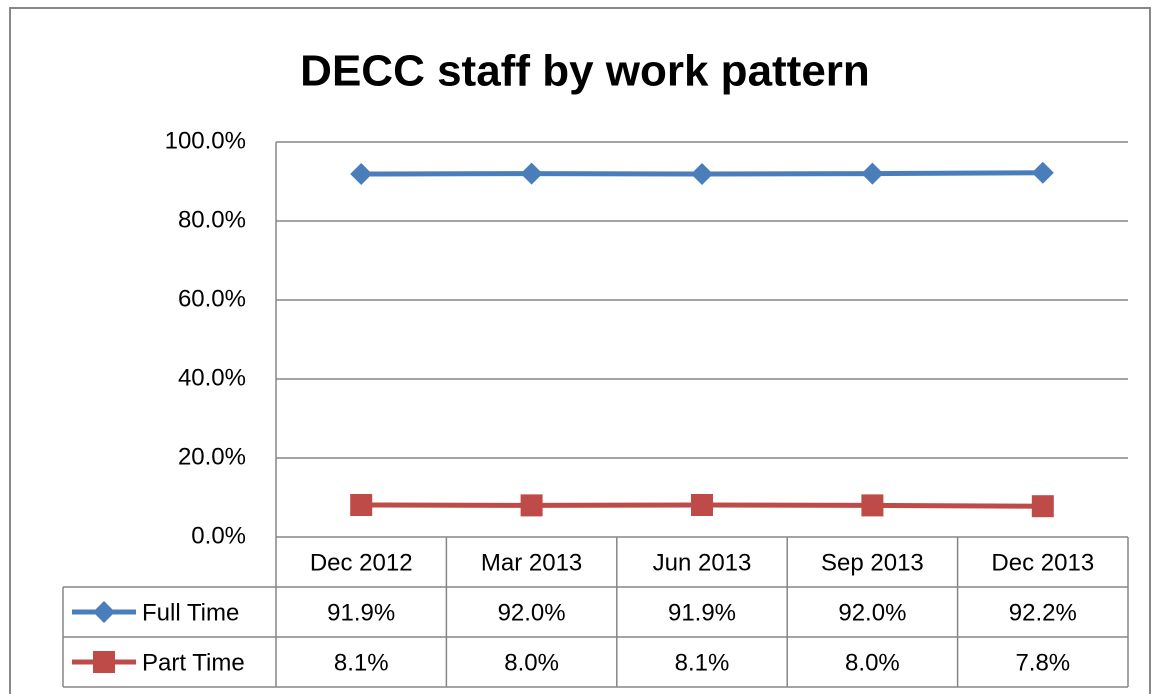  I want to click on table-value: 92.2%, so click(1043, 612).